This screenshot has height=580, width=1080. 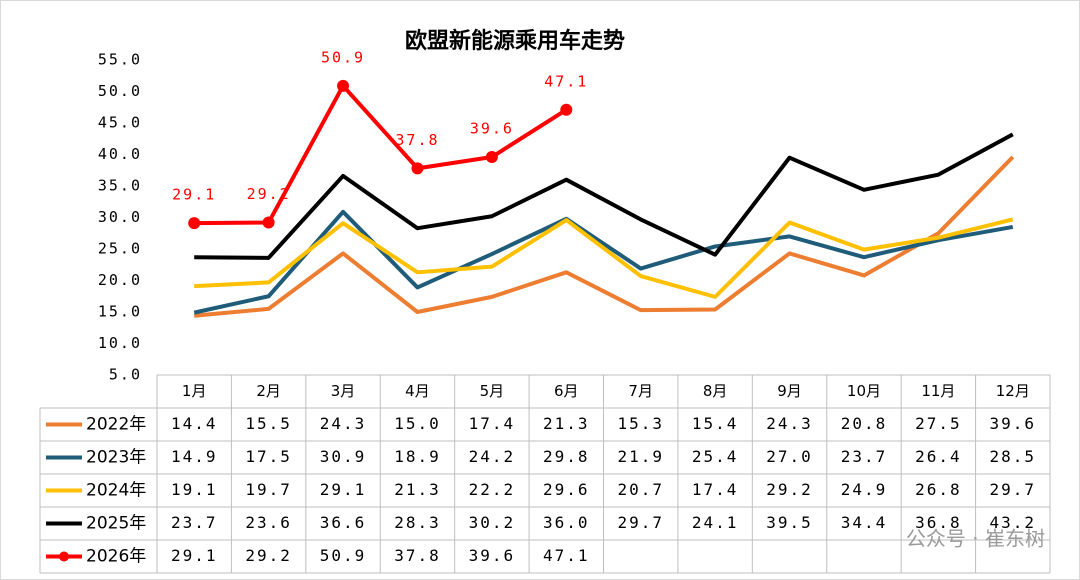 I want to click on x-tick-label: 1月, so click(x=194, y=391).